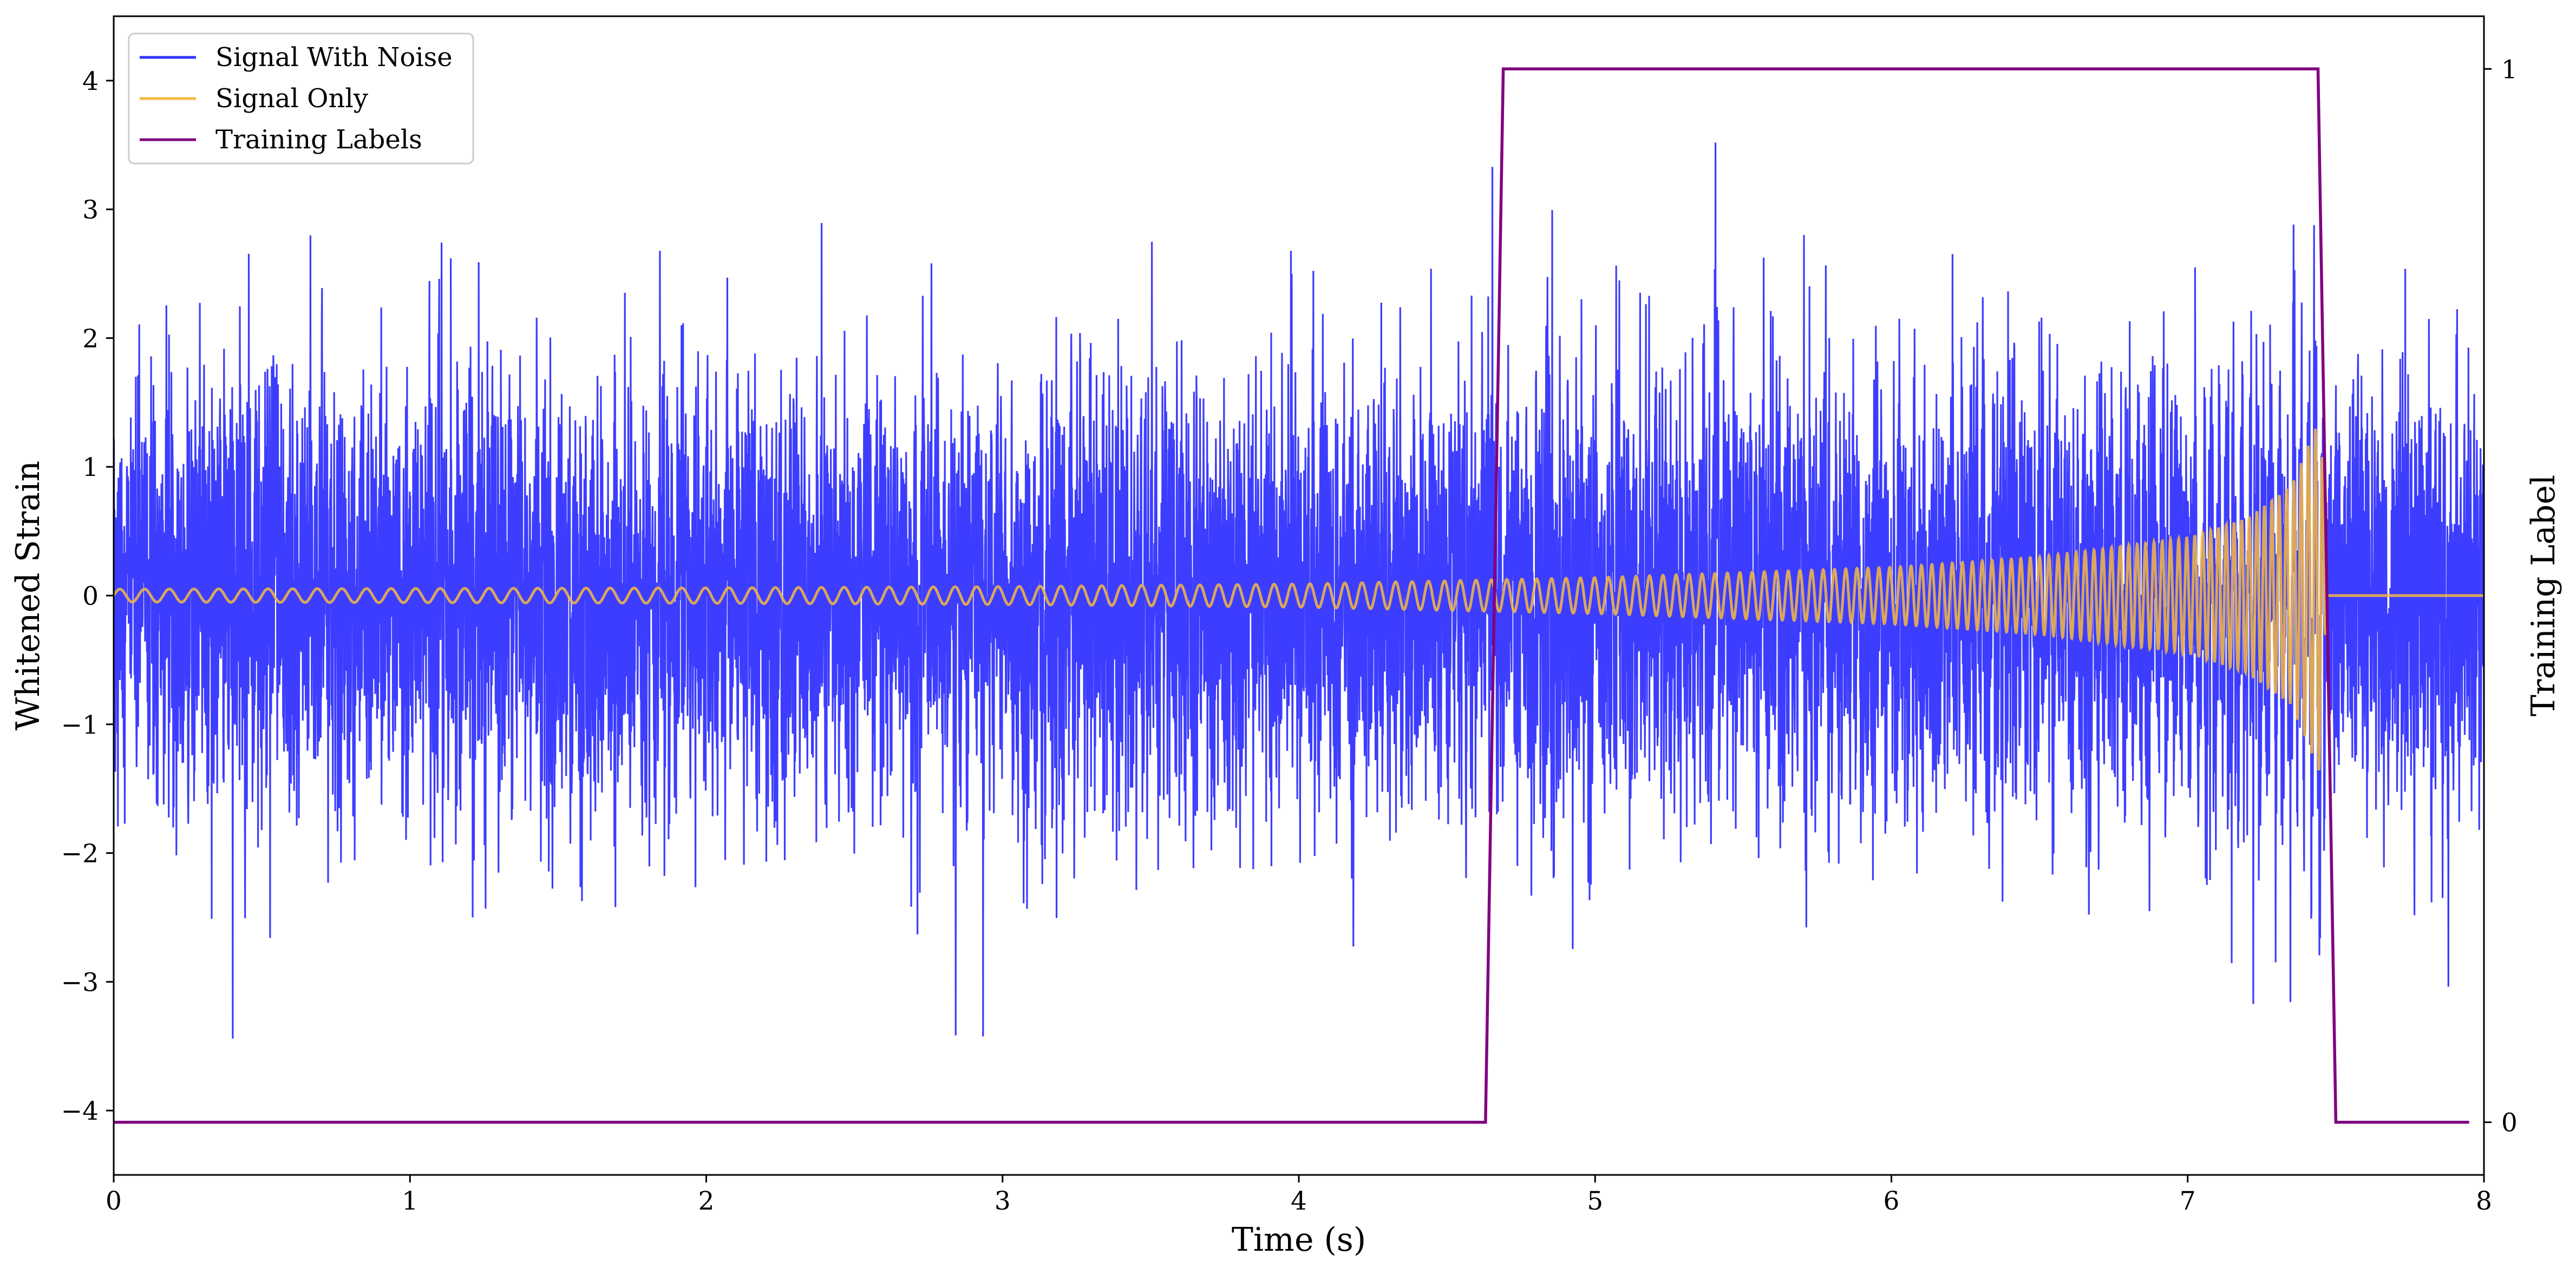 The image size is (2576, 1274). I want to click on x-tick-label: 6, so click(1892, 1201).